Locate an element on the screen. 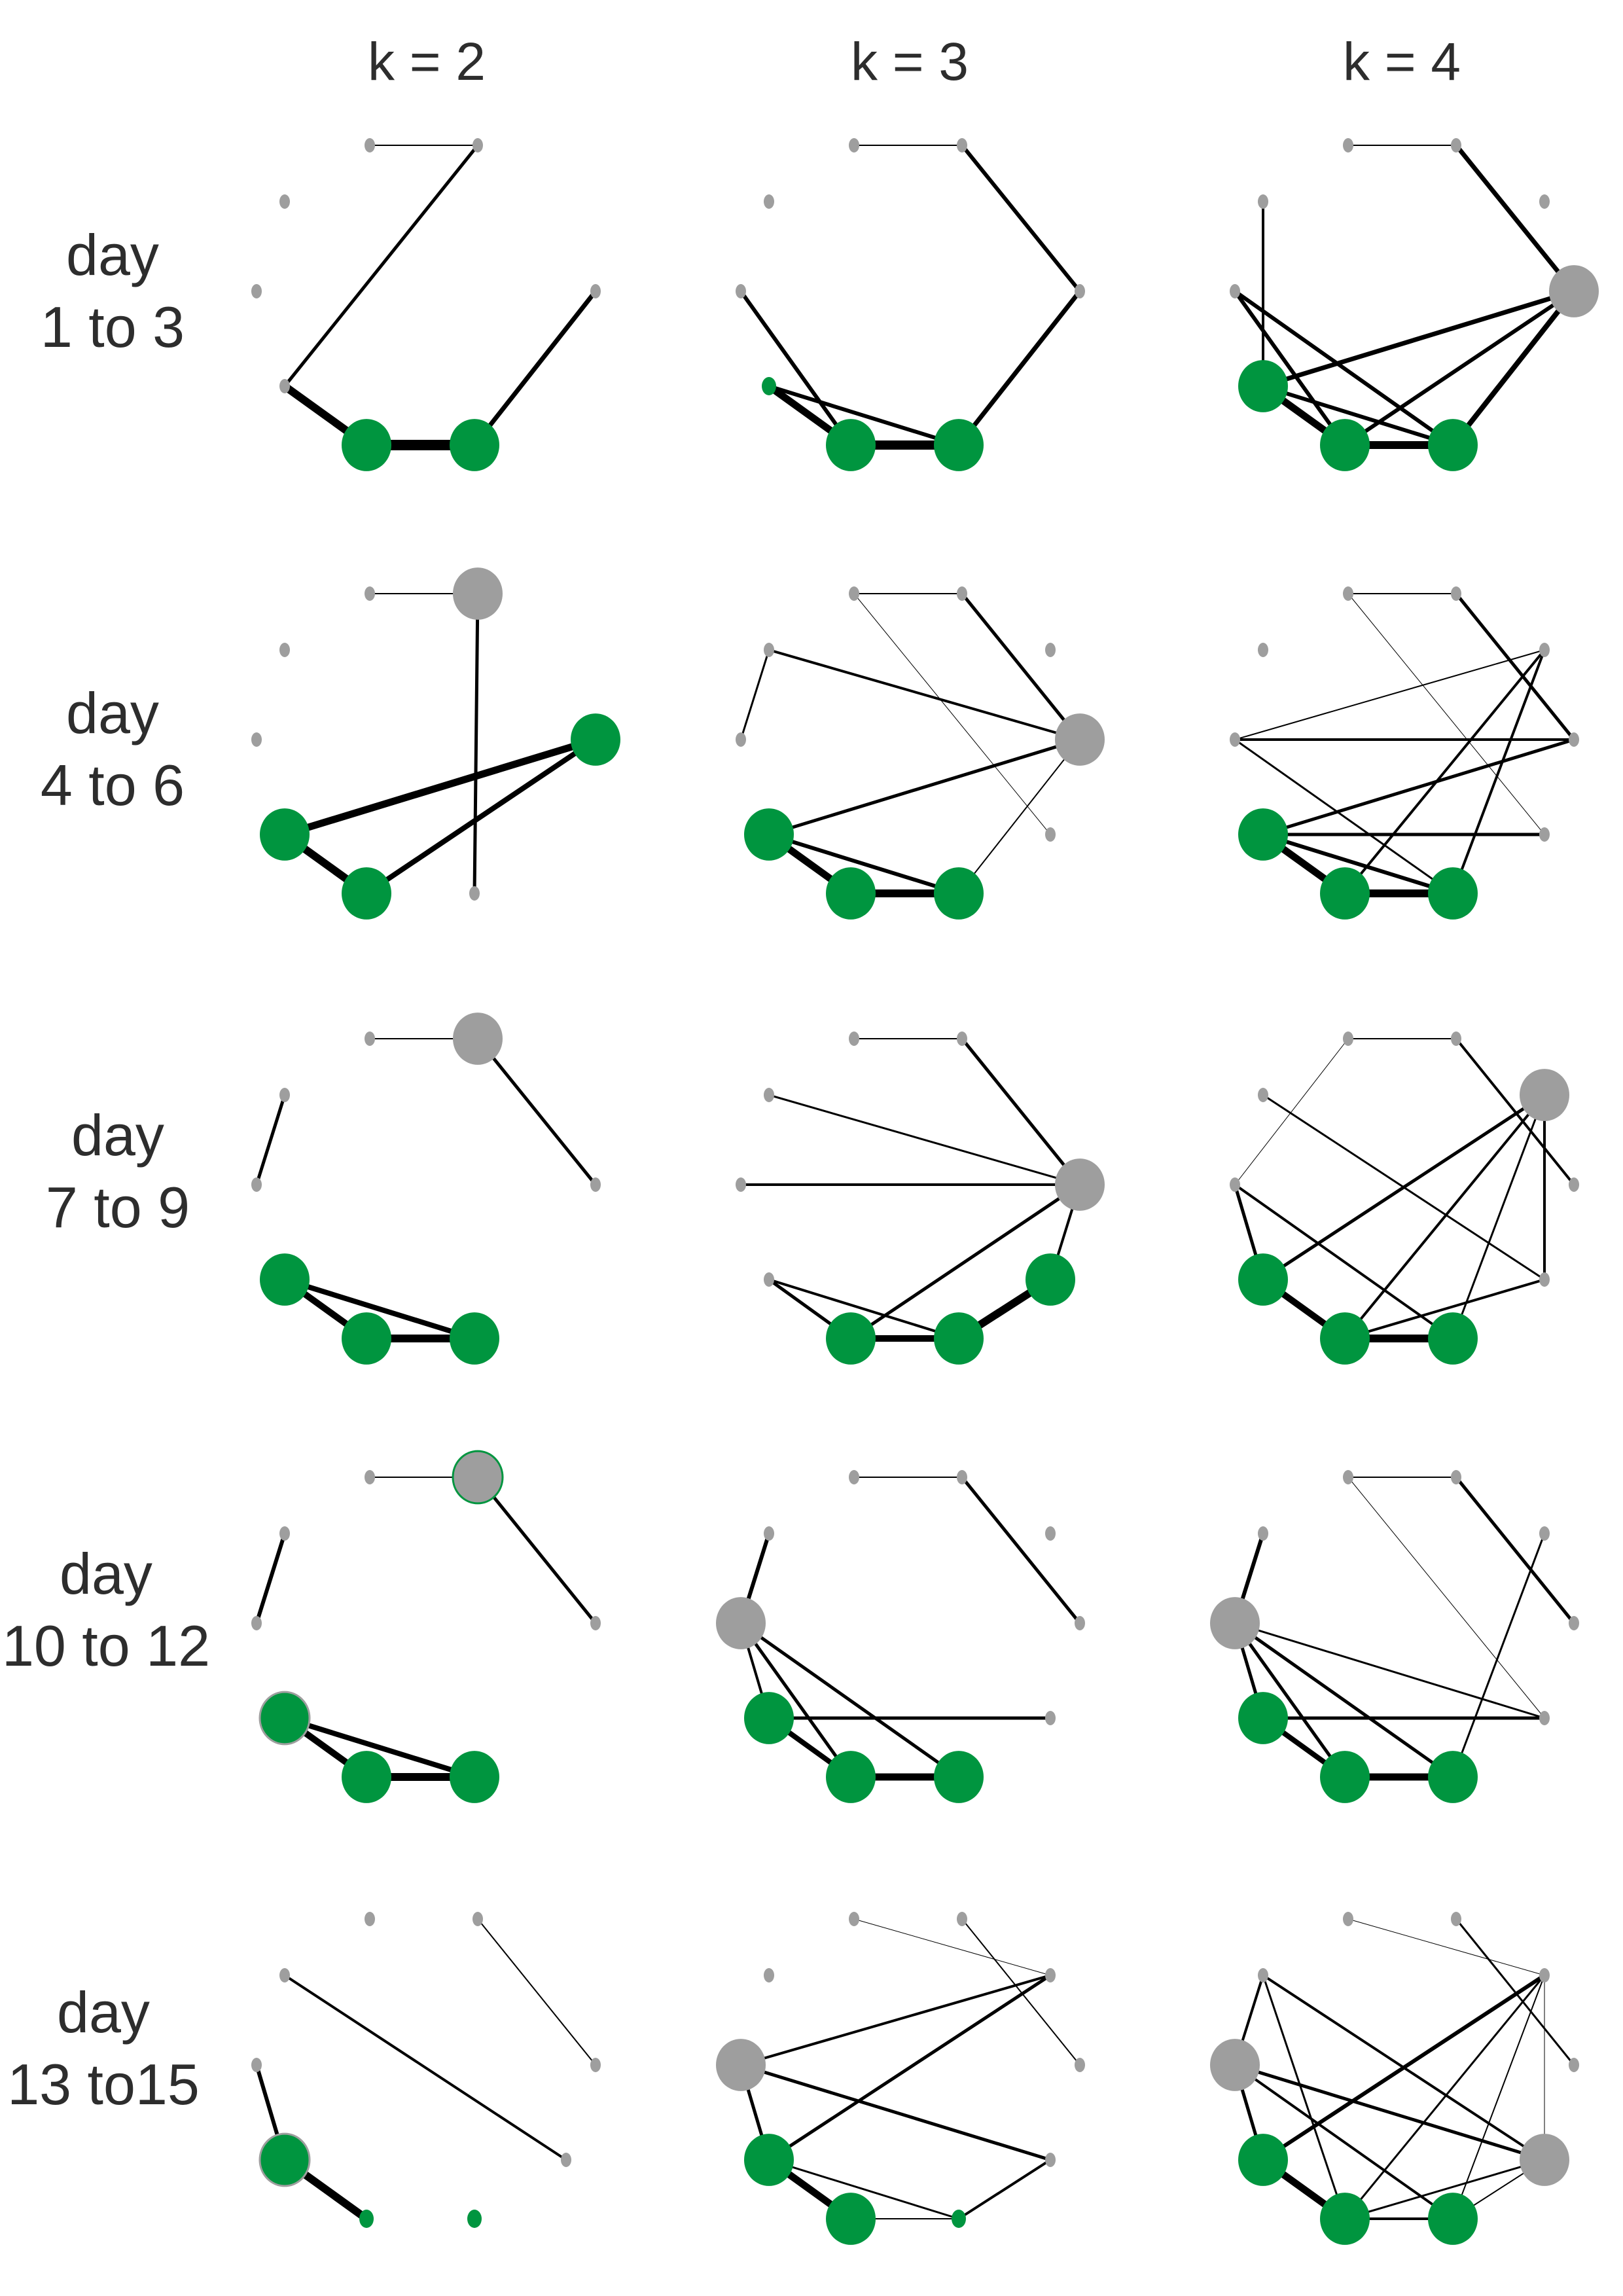  row-label-1-line2: 1 to 3 is located at coordinates (113, 327).